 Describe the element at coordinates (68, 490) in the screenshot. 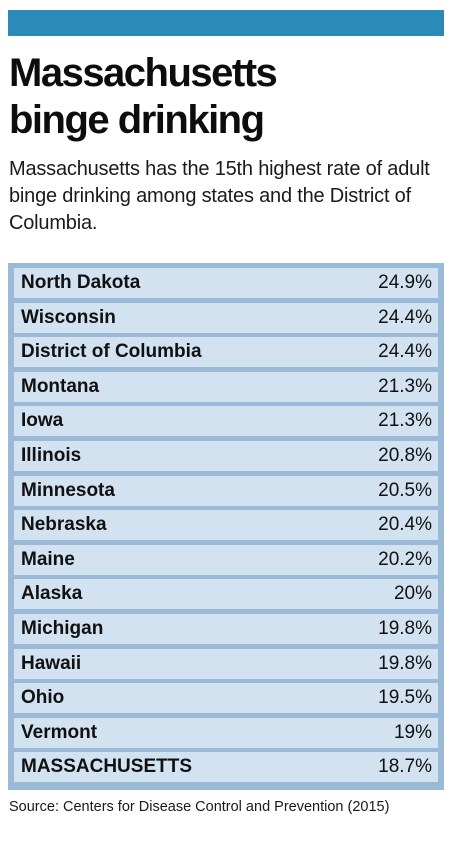

I see `state-name: Minnesota` at that location.